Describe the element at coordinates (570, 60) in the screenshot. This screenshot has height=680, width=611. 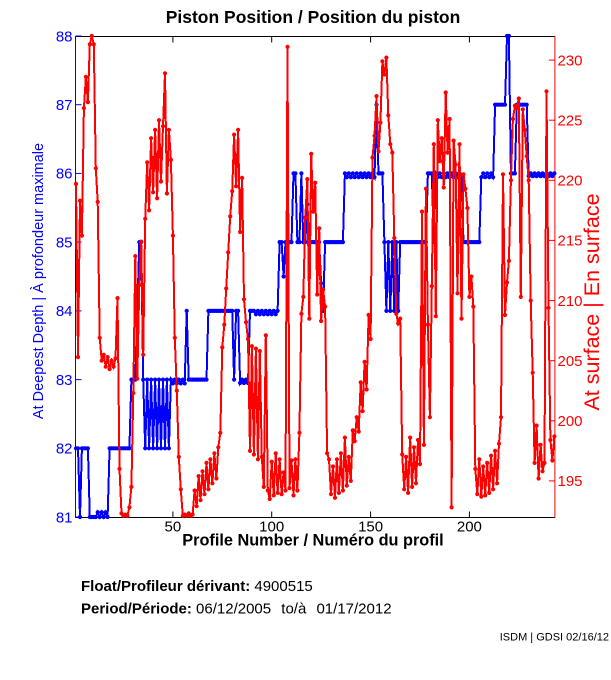
I see `svg-text: 230` at that location.